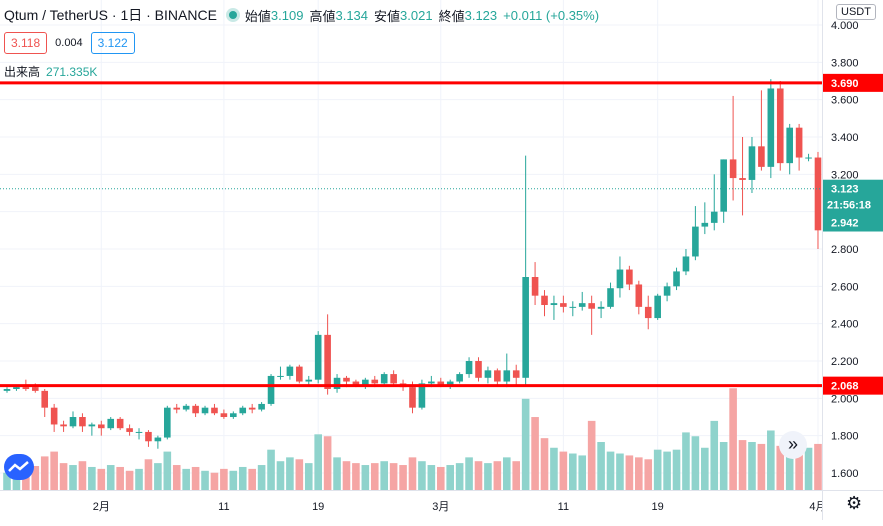  I want to click on y-tick-label: 3.200, so click(845, 175).